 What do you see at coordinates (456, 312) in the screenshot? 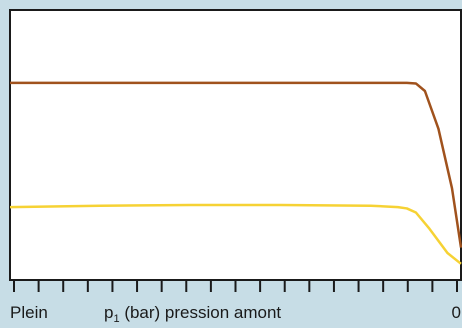
I see `x-label-right: 0` at bounding box center [456, 312].